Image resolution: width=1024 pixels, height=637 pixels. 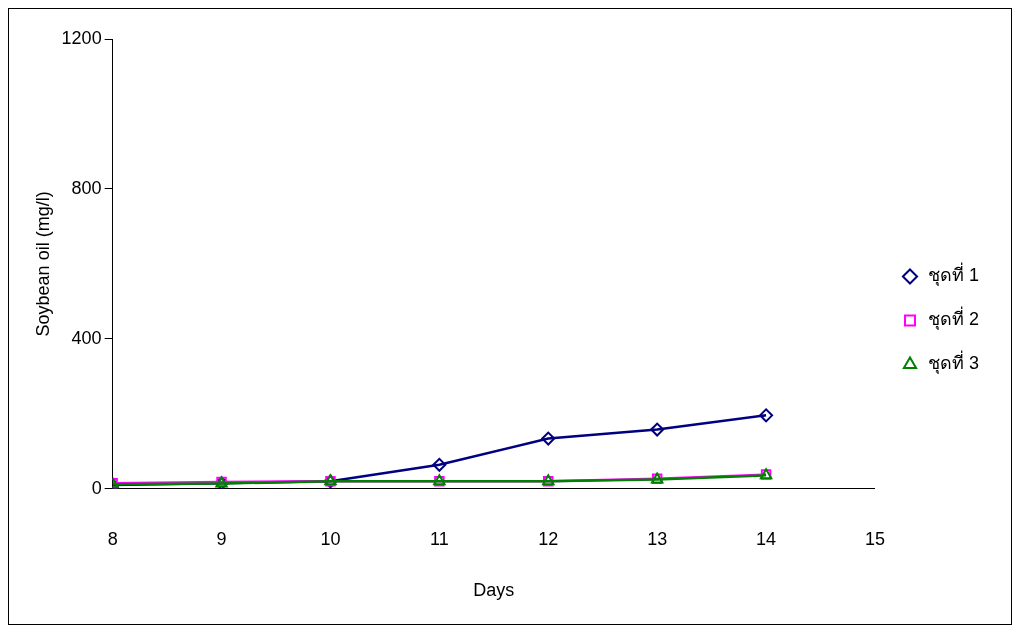 What do you see at coordinates (953, 362) in the screenshot?
I see `legend-label: ชุดที่ 3` at bounding box center [953, 362].